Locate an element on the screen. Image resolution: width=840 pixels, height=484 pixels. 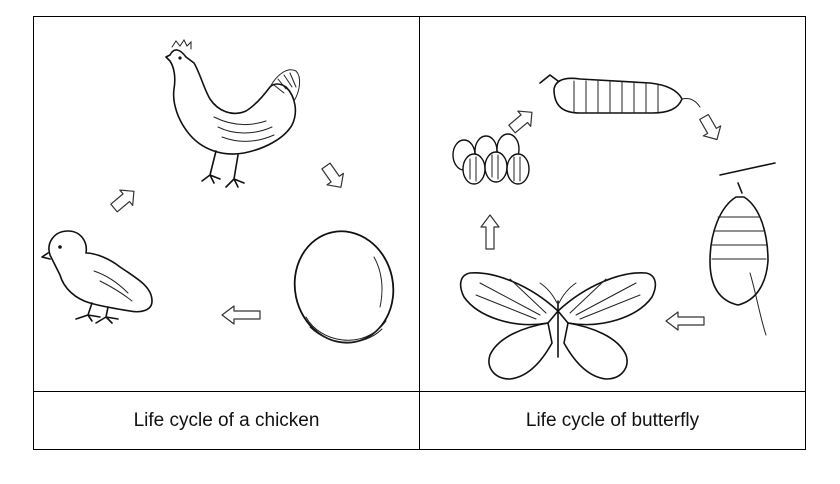
egg-icon is located at coordinates (344, 287).